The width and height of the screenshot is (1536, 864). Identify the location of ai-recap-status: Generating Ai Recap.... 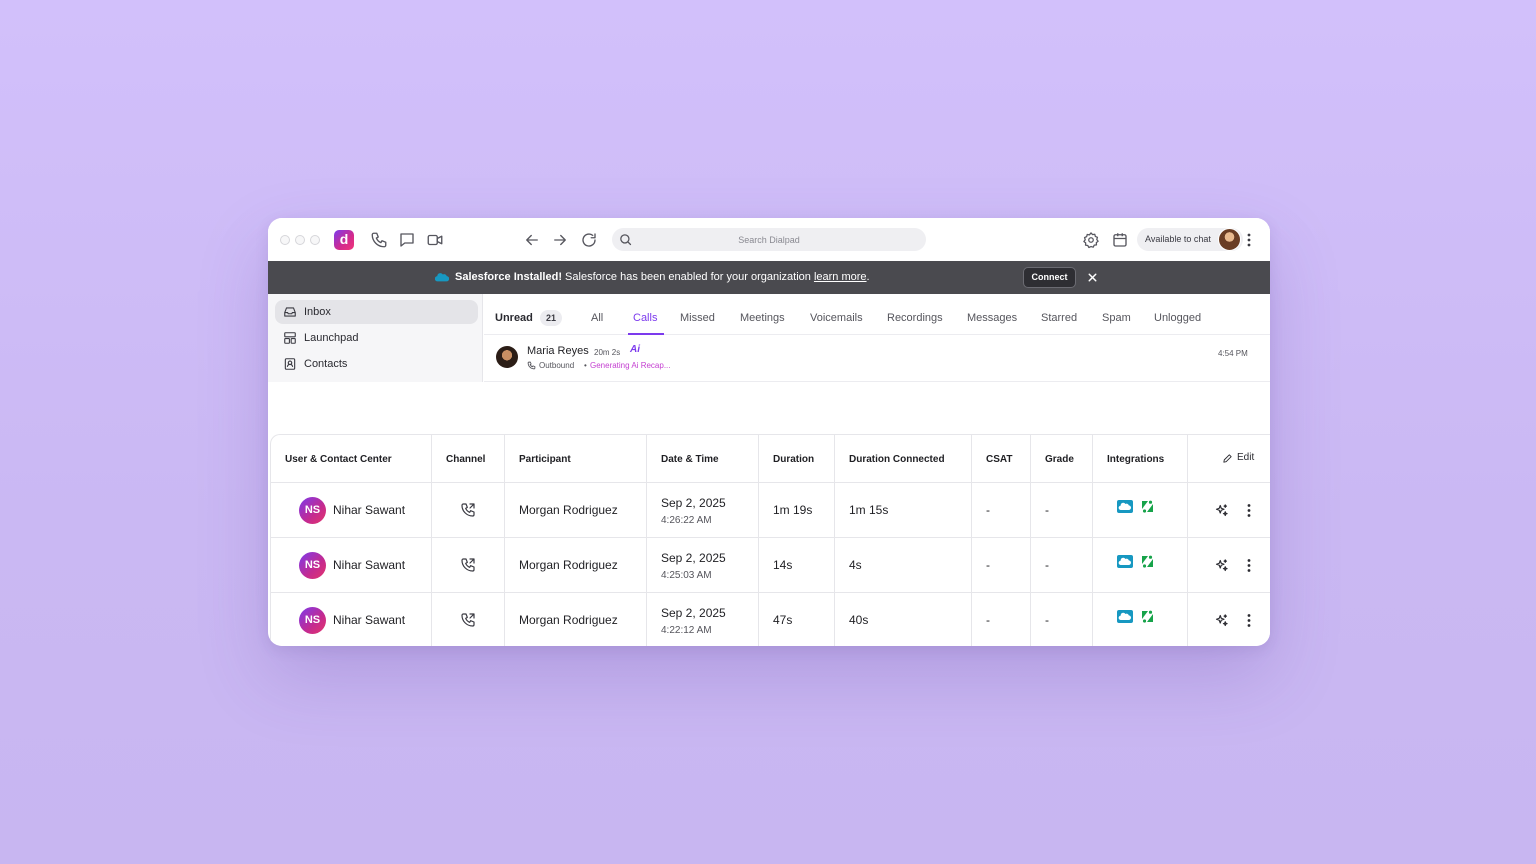
(630, 365).